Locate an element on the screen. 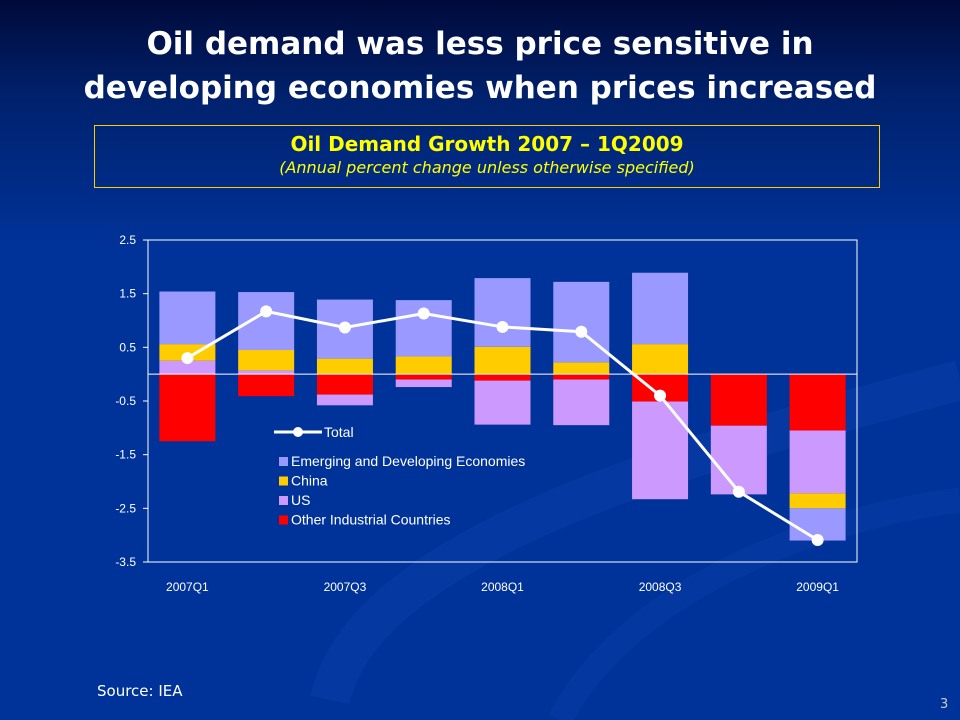  legend-total-marker is located at coordinates (298, 432).